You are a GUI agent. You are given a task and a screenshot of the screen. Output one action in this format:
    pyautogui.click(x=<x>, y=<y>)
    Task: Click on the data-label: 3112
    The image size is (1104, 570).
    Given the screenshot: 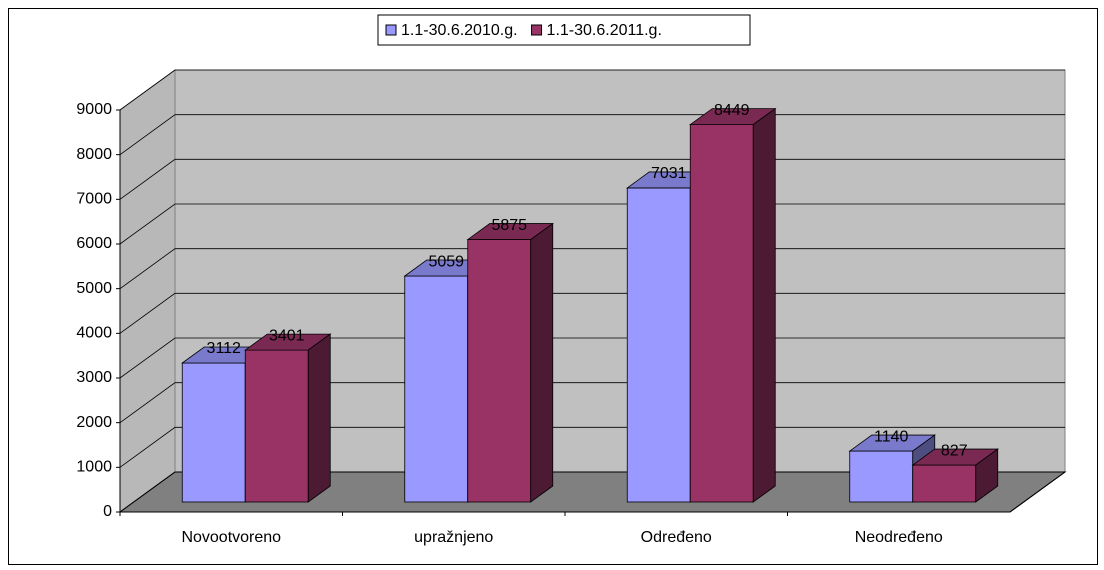 What is the action you would take?
    pyautogui.click(x=224, y=348)
    